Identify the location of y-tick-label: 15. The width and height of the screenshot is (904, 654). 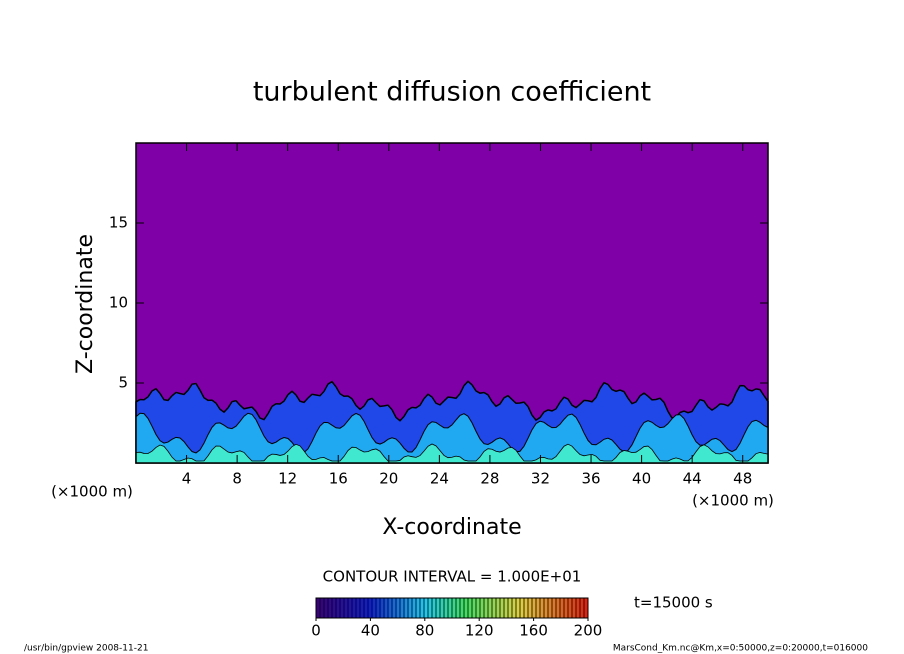
(118, 223).